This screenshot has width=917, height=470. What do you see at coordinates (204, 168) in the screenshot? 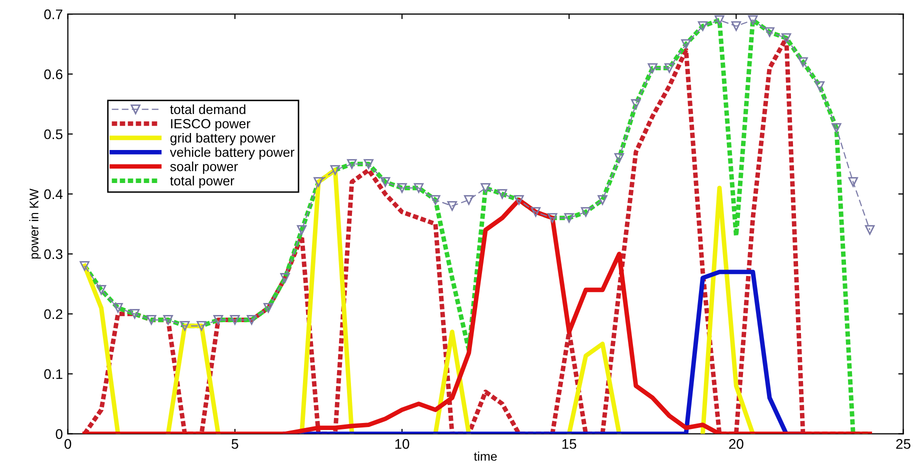
I see `legend-label: soalr power` at bounding box center [204, 168].